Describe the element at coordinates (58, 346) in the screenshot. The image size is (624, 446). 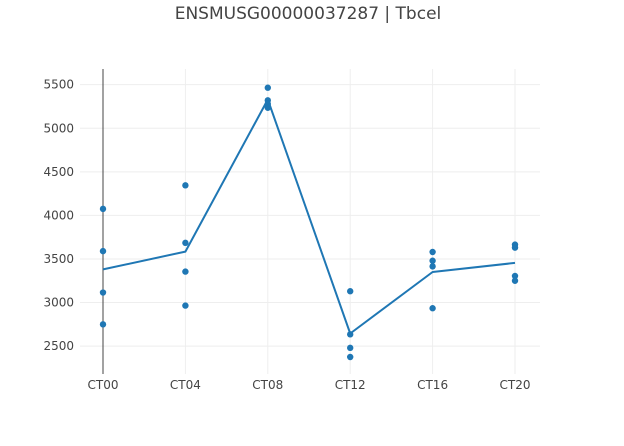
I see `y-tick-label: 2500` at that location.